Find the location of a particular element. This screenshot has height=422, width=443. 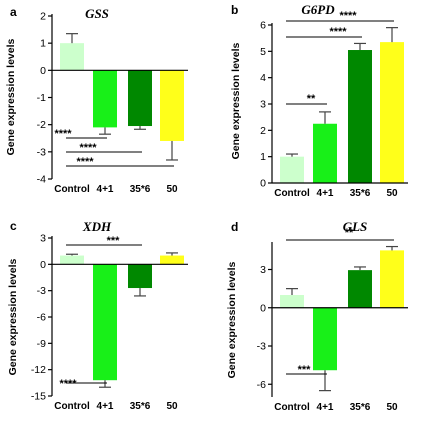

panel-a-y-tick-label: -4 is located at coordinates (41, 180).